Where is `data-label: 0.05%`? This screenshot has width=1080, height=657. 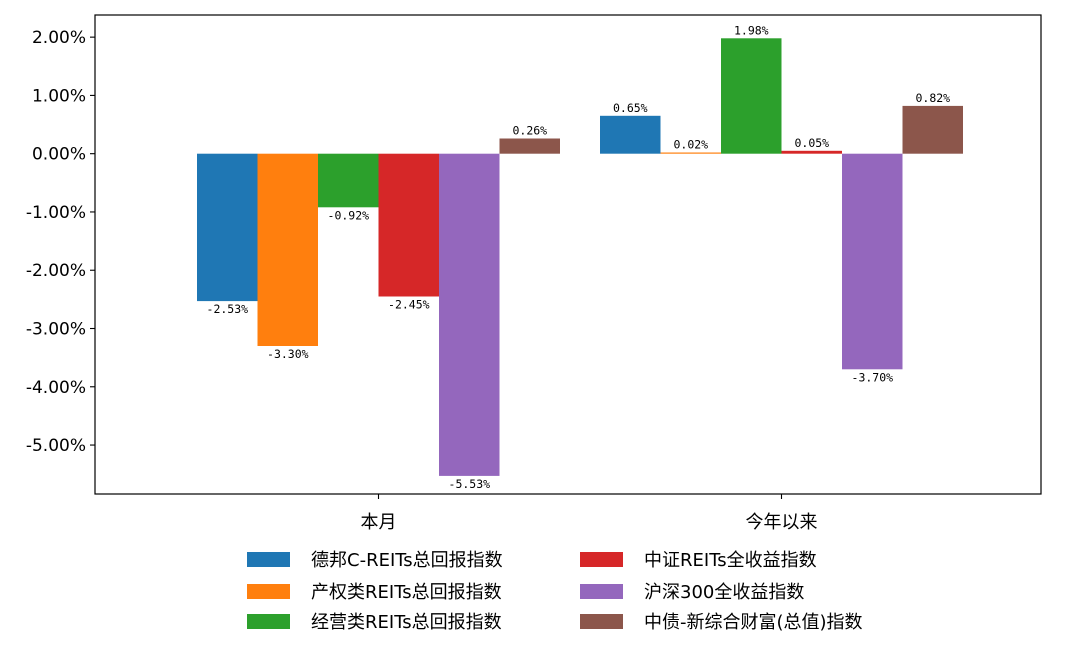 data-label: 0.05% is located at coordinates (811, 143).